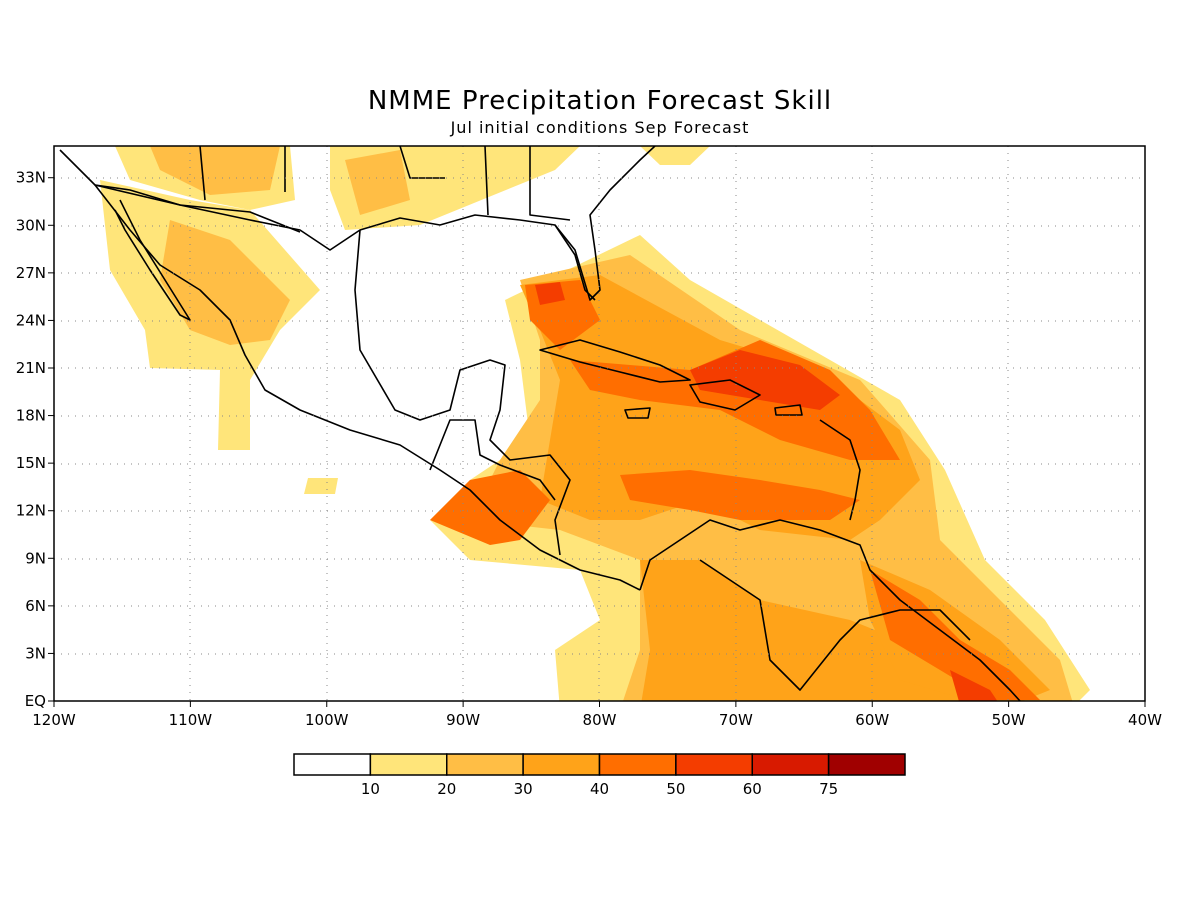  What do you see at coordinates (191, 720) in the screenshot?
I see `x-tick-label: 110W` at bounding box center [191, 720].